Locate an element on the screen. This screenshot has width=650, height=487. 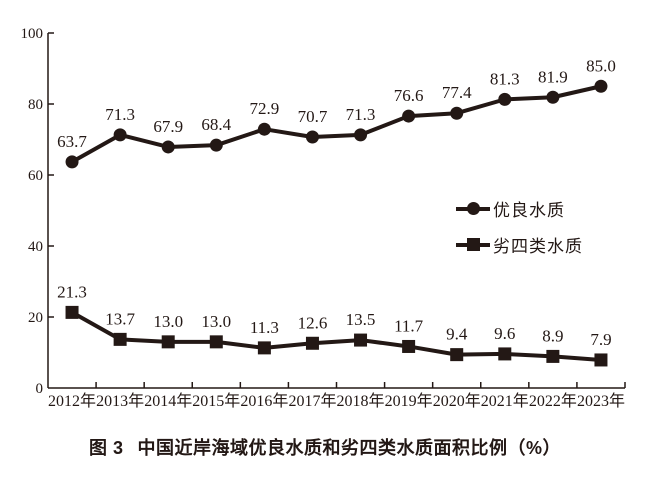
x-tick-label: 2015年 is located at coordinates (216, 401).